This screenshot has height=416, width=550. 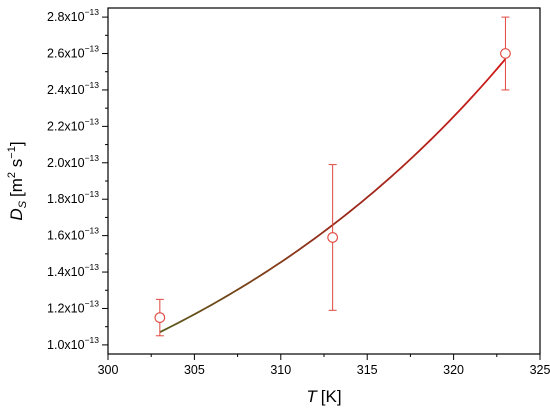 What do you see at coordinates (324, 357) in the screenshot?
I see `x-axis-ticks` at bounding box center [324, 357].